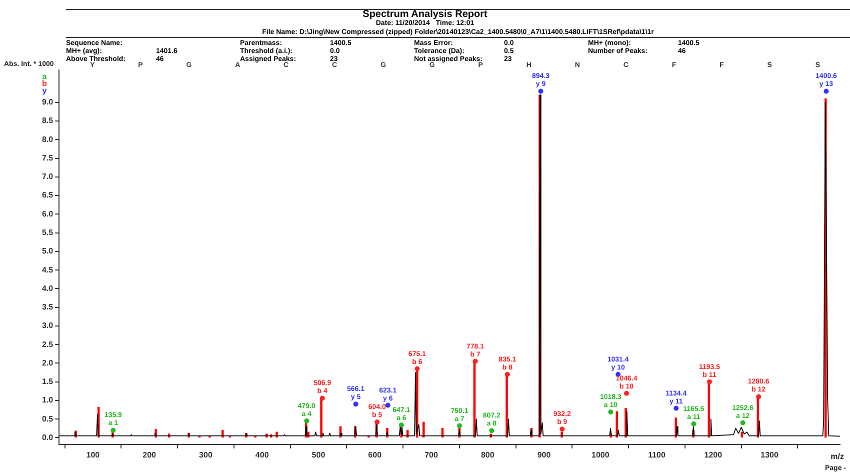  What do you see at coordinates (44, 90) in the screenshot?
I see `text: y` at bounding box center [44, 90].